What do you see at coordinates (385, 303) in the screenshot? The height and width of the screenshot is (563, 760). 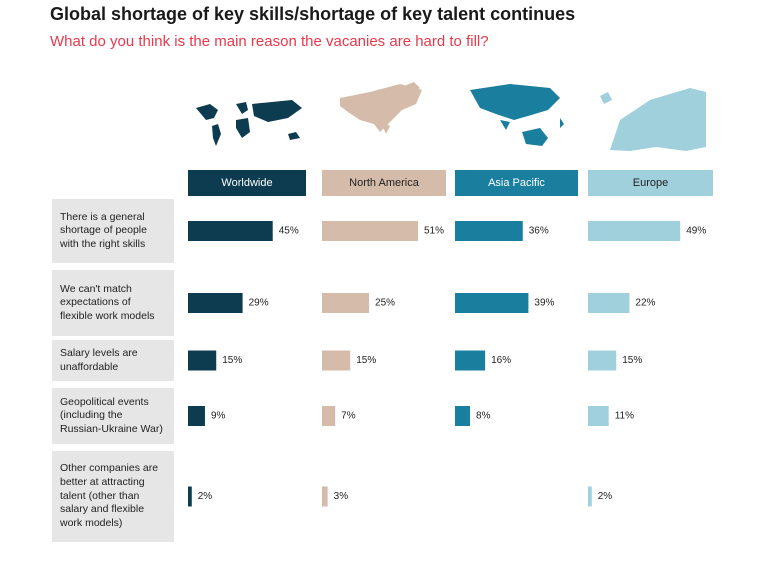 I see `value-label: 25%` at bounding box center [385, 303].